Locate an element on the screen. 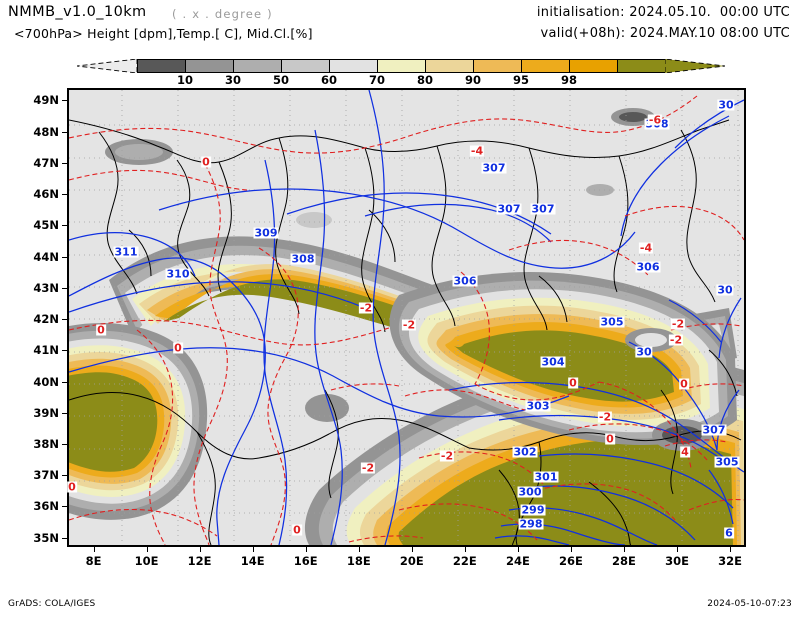 This screenshot has width=800, height=618. contour-label-height: 308 is located at coordinates (303, 259).